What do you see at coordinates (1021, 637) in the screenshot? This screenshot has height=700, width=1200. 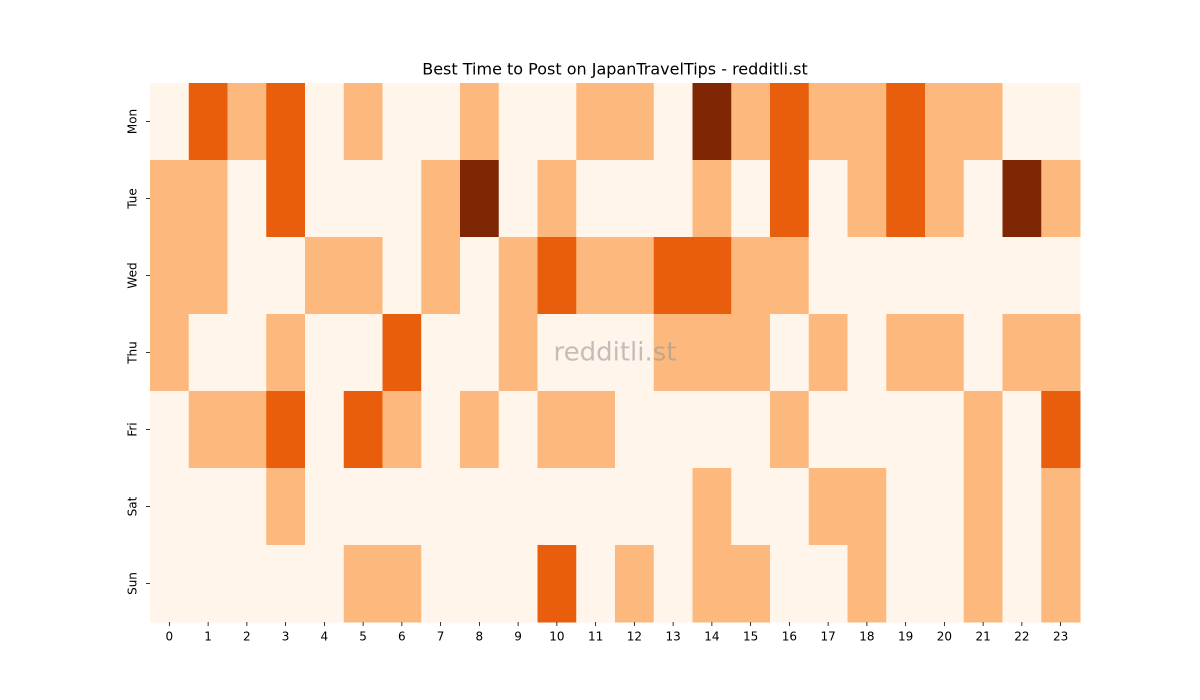 I see `x-tick-label: 22` at bounding box center [1021, 637].